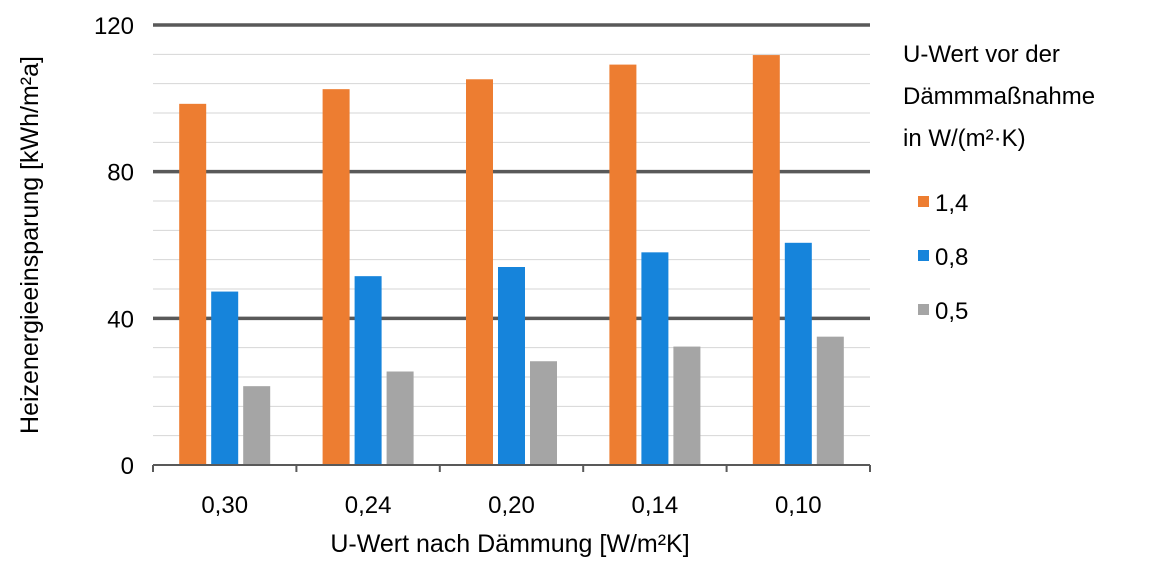 This screenshot has width=1155, height=562. Describe the element at coordinates (951, 257) in the screenshot. I see `legend-label: 0,8` at that location.